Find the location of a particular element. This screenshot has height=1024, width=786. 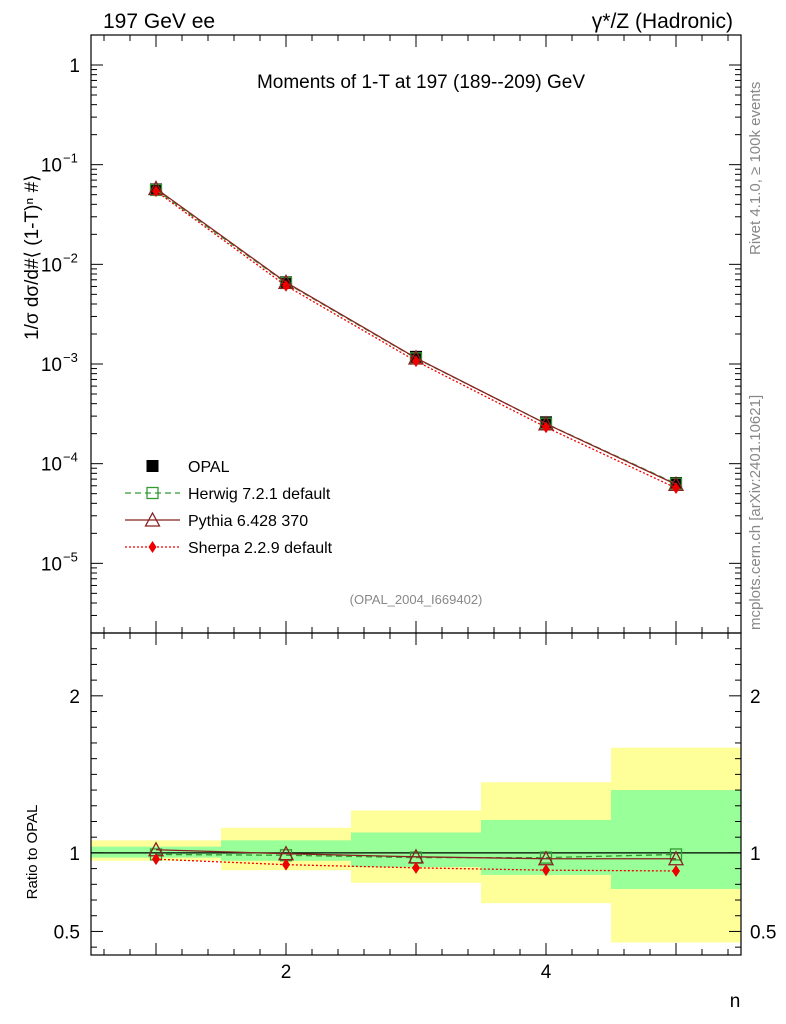

x-tick-label: 4 is located at coordinates (546, 972).